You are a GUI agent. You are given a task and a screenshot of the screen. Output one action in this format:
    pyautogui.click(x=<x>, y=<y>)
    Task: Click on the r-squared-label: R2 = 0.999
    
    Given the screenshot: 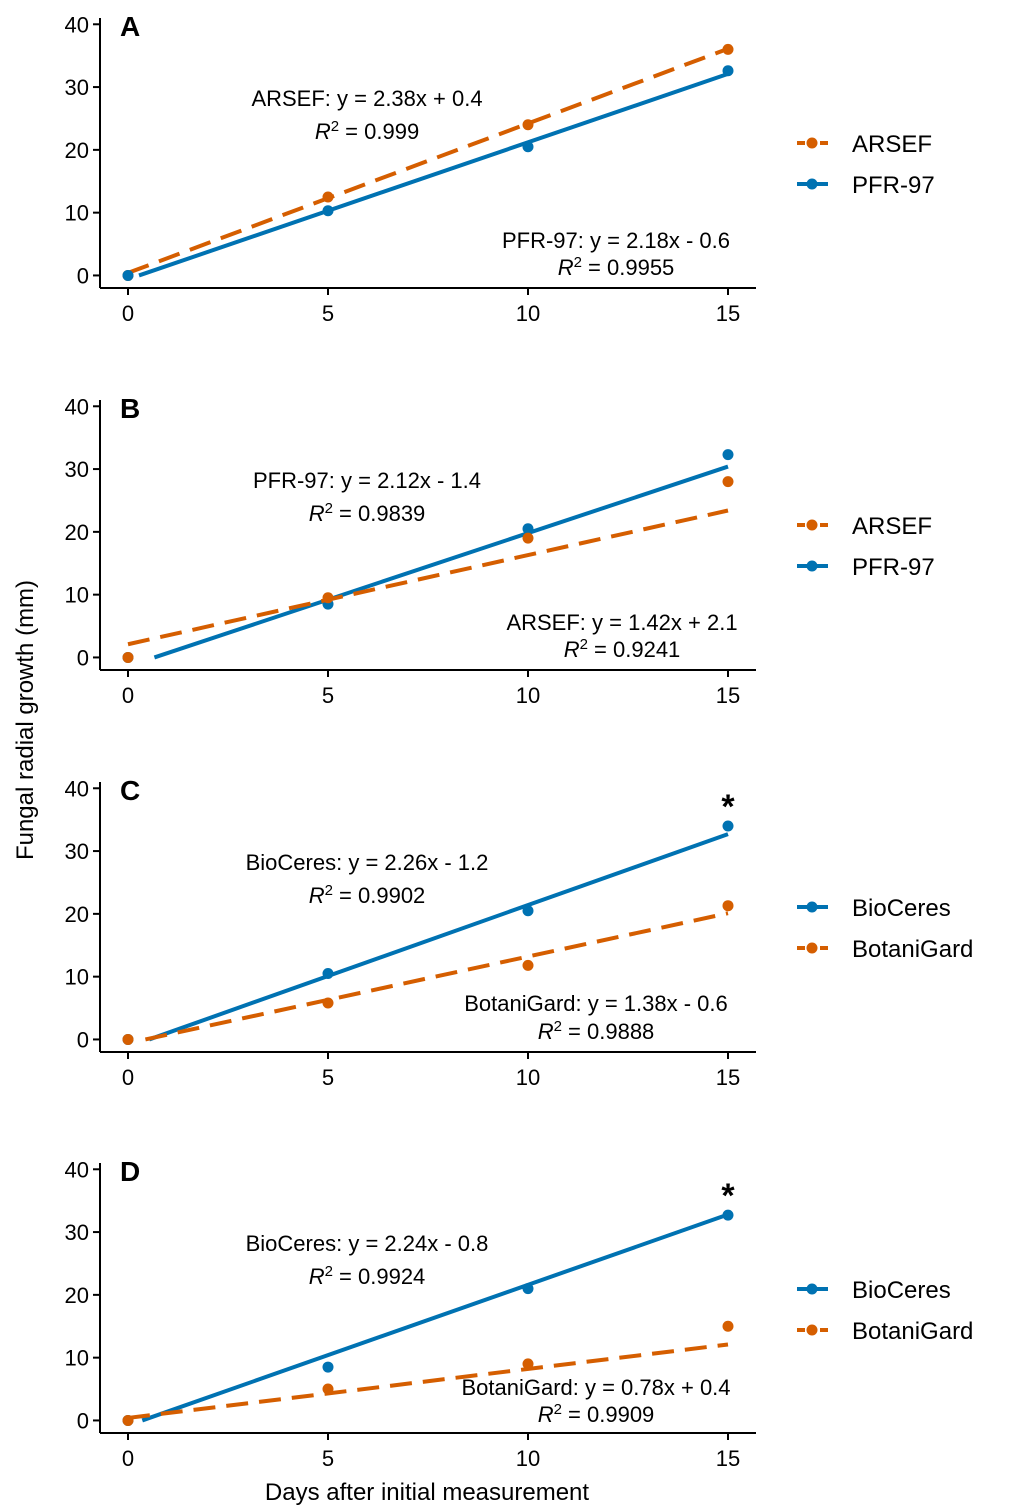 What is the action you would take?
    pyautogui.click(x=367, y=131)
    